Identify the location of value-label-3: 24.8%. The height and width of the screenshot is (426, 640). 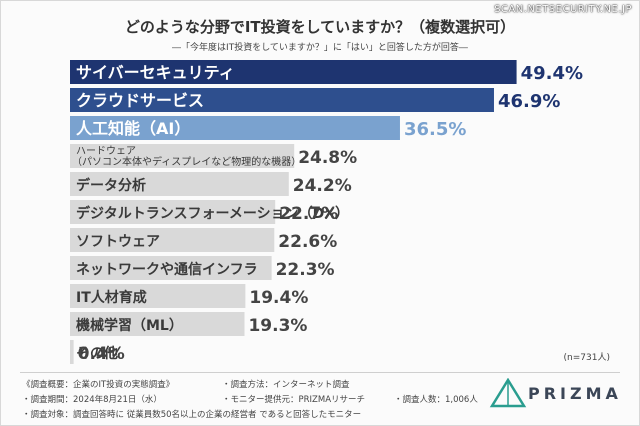
(327, 158).